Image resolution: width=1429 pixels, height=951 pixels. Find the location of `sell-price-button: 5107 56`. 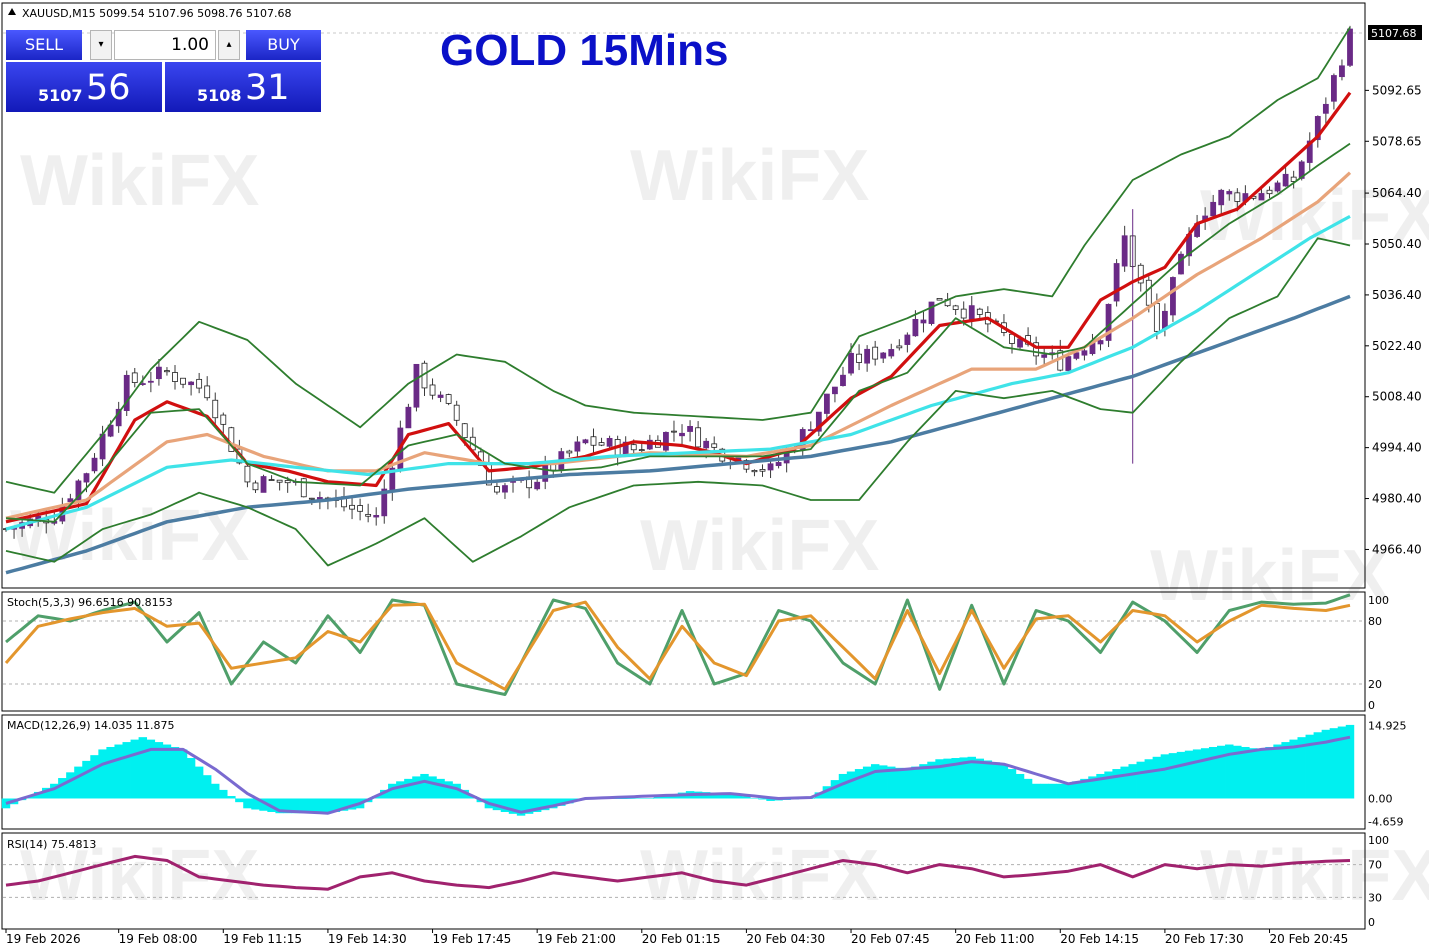

sell-price-button: 5107 56 is located at coordinates (84, 87).